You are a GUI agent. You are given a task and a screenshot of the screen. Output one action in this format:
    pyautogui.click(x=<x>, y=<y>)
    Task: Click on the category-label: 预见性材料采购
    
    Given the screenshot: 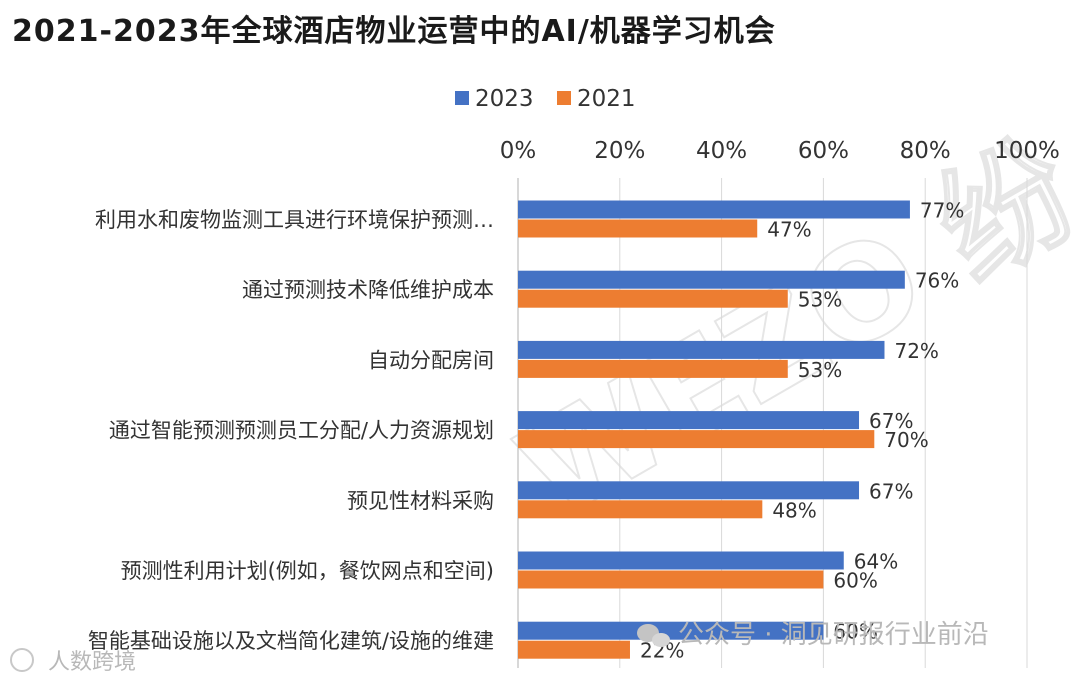 What is the action you would take?
    pyautogui.click(x=420, y=501)
    